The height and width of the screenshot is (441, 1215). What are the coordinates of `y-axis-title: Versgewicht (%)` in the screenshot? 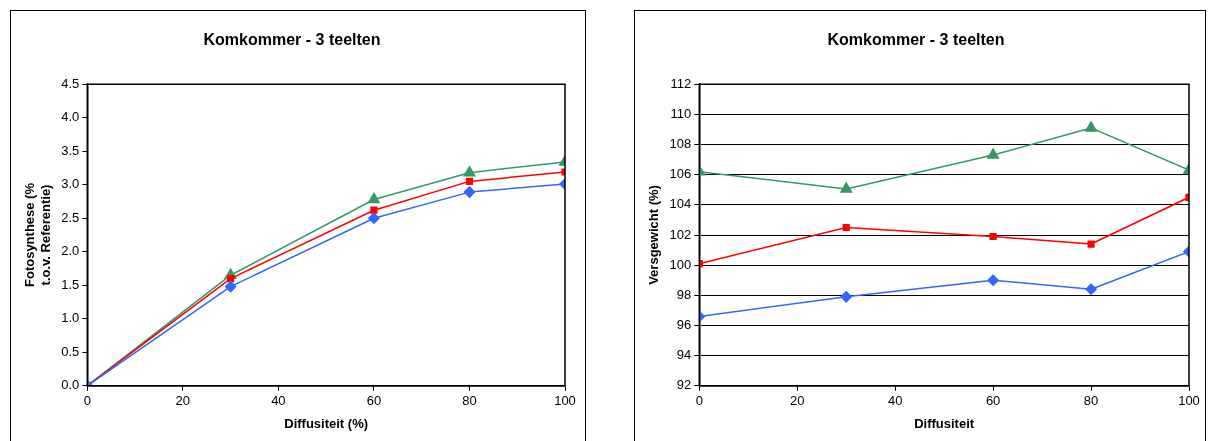 It's located at (654, 235).